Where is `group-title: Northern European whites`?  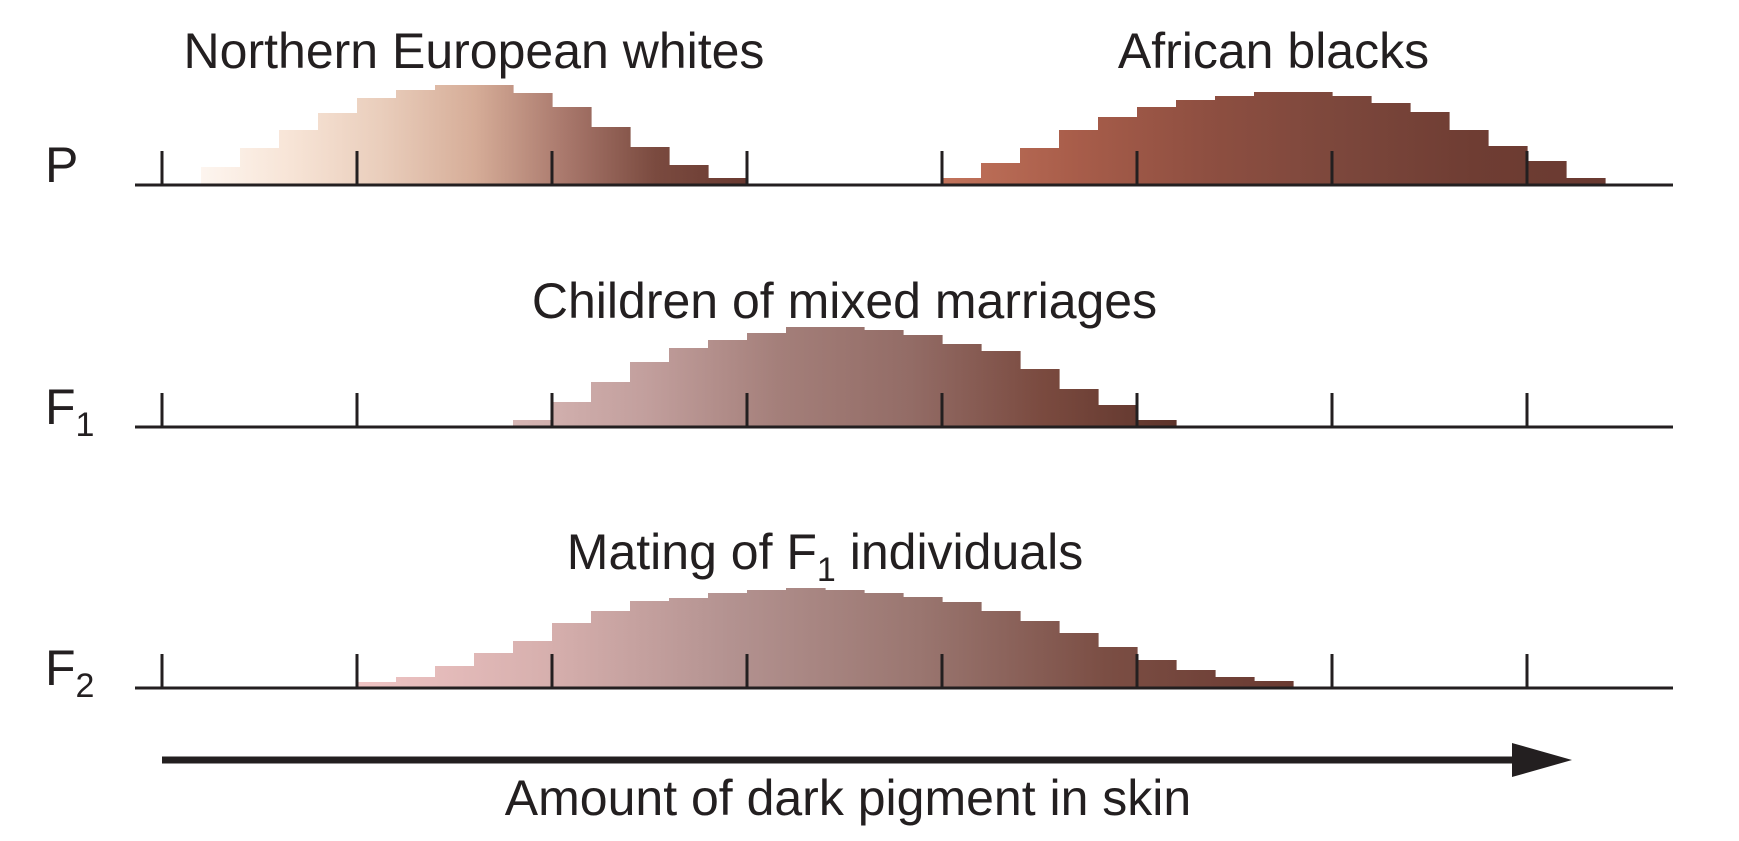
group-title: Northern European whites is located at coordinates (474, 51).